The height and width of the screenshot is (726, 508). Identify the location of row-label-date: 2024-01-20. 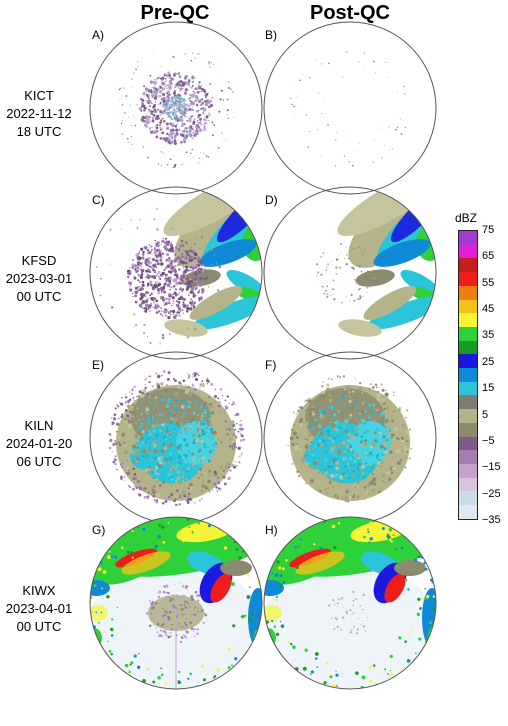
(39, 443).